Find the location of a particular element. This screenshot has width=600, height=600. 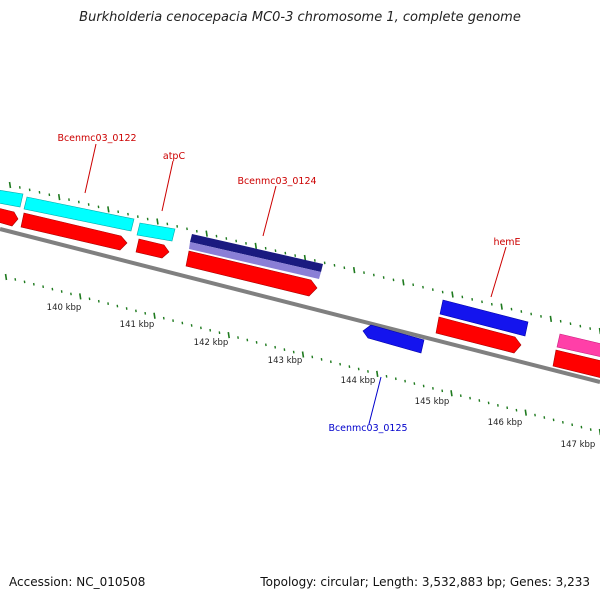

gene-feature-lavender is located at coordinates (255, 260).